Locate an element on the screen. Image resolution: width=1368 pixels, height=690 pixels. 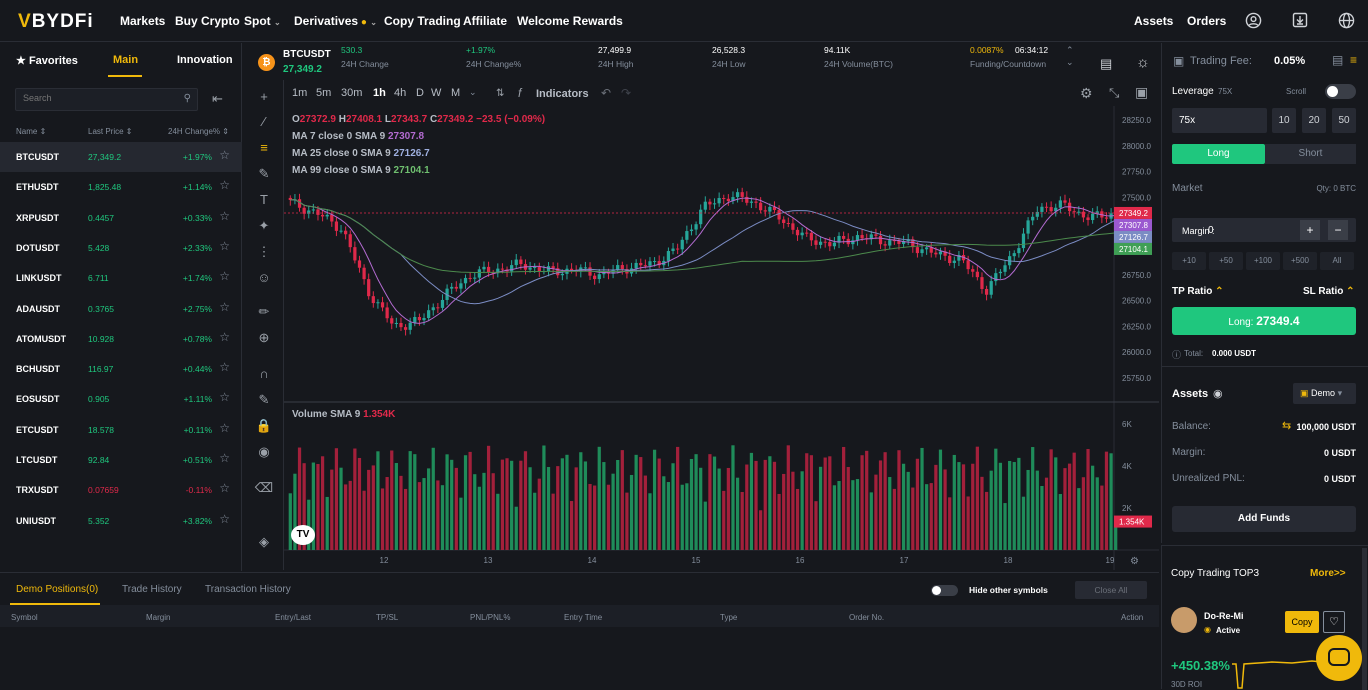
demo-select: ▣ Demo ▾ is located at coordinates (1324, 393).